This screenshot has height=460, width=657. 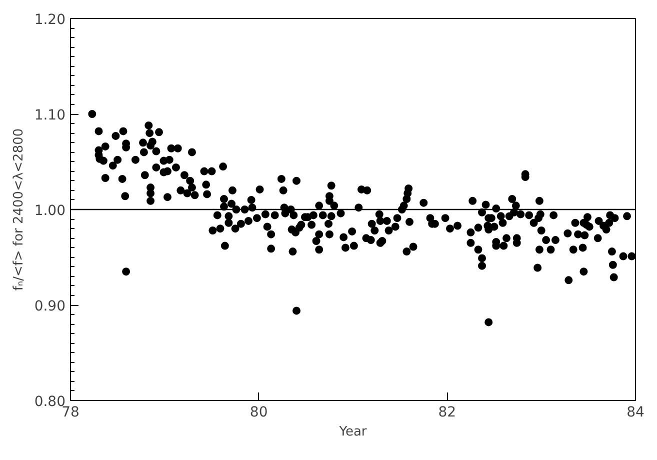 I want to click on y-tick-label: 0.90, so click(x=50, y=306).